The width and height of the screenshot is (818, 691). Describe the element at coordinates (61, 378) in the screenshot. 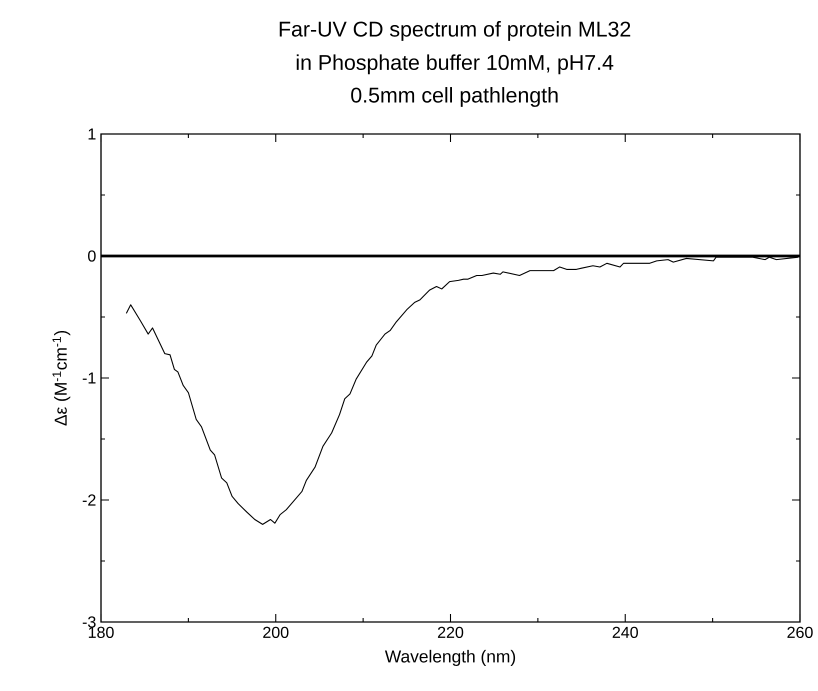

I see `y-axis-title: Δε (M$^{-1}$cm$^{-1}$)` at that location.